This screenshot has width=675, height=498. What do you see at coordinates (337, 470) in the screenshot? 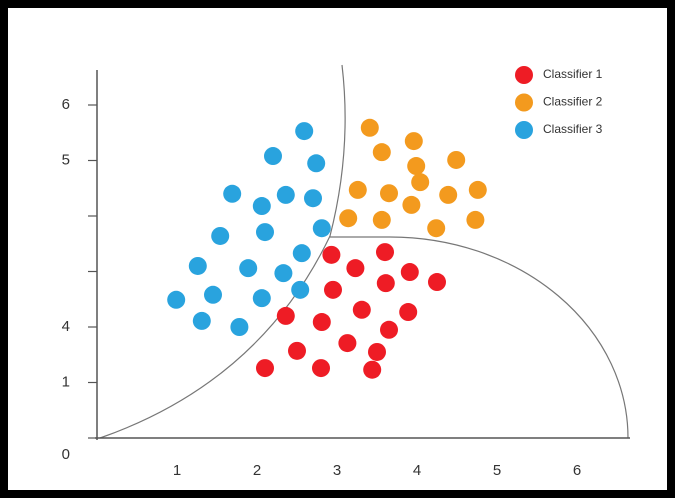
I see `x-tick-label: 3` at bounding box center [337, 470].